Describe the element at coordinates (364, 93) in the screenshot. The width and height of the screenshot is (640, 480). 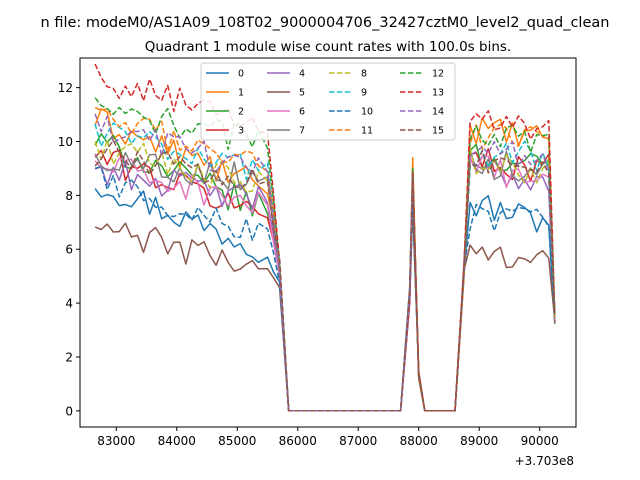
I see `legend-label-9: 9` at that location.